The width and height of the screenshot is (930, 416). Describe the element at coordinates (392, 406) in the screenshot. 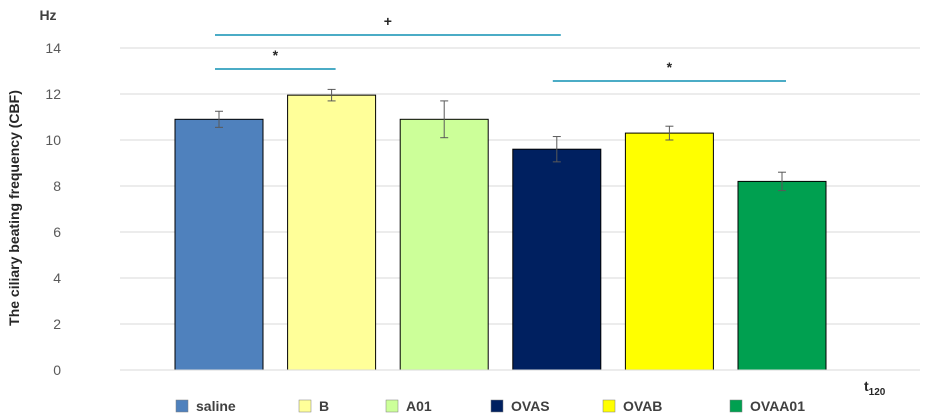

I see `legend-swatch-a01` at that location.